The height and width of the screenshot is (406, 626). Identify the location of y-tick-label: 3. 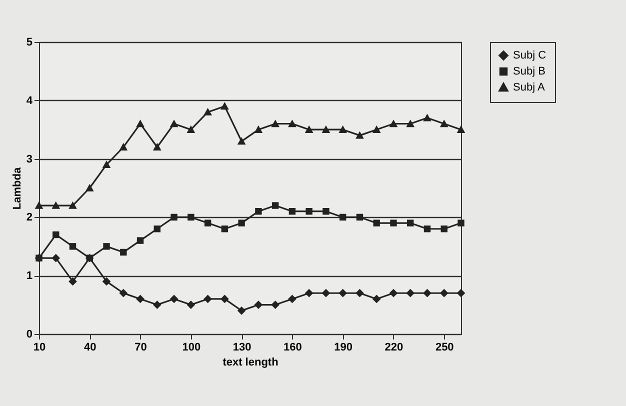
(29, 159).